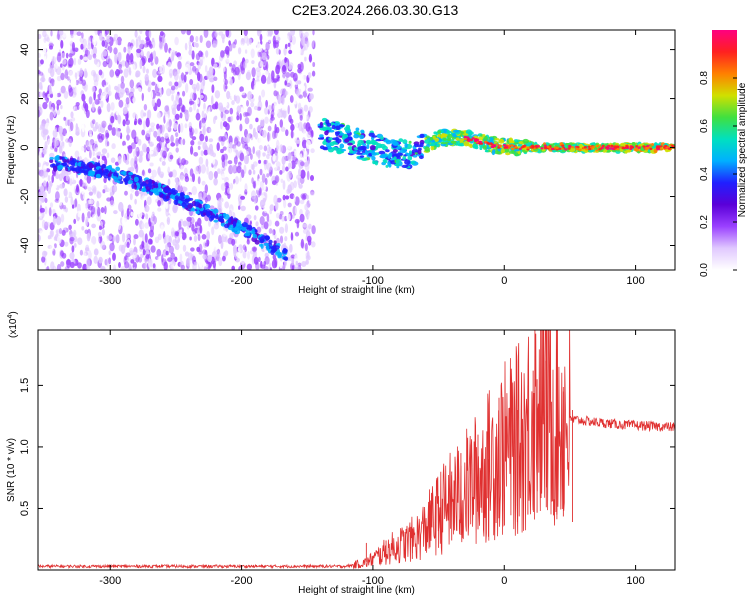 The height and width of the screenshot is (600, 750). I want to click on x-axis-label: Height of straight line (km), so click(356, 290).